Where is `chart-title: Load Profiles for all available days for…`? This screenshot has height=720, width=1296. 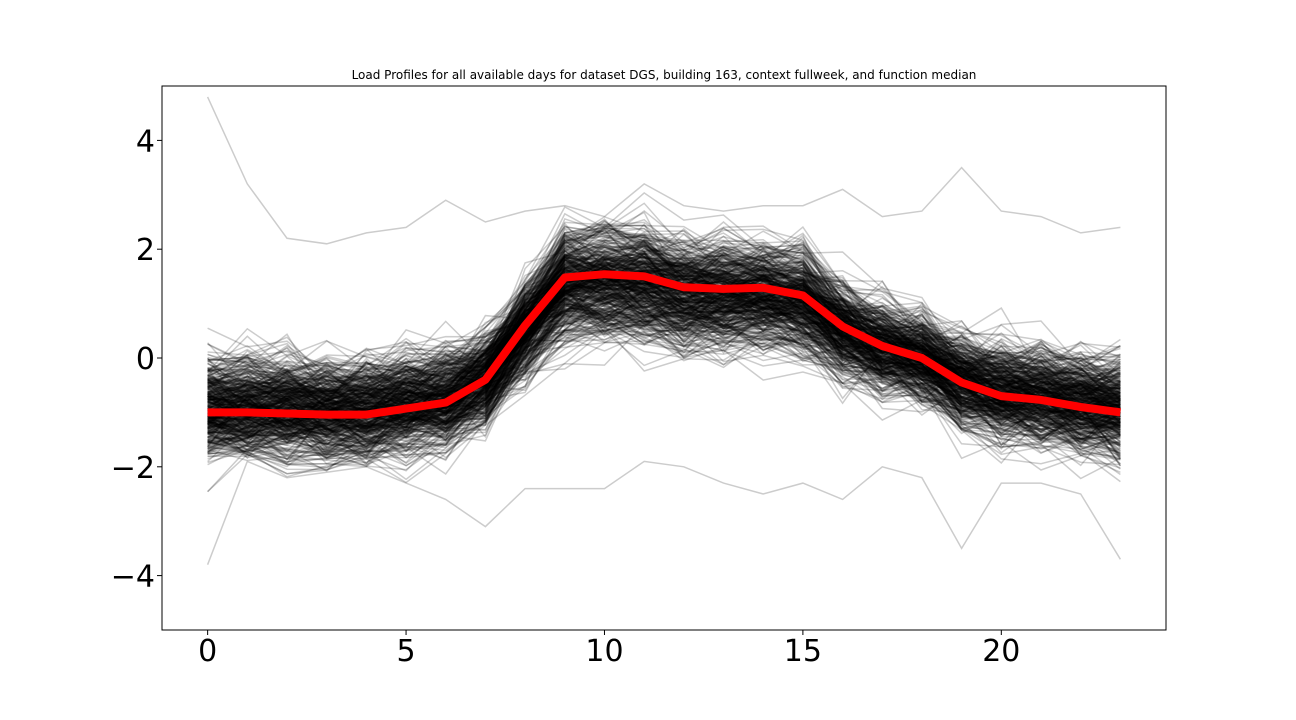
chart-title: Load Profiles for all available days for… is located at coordinates (664, 75).